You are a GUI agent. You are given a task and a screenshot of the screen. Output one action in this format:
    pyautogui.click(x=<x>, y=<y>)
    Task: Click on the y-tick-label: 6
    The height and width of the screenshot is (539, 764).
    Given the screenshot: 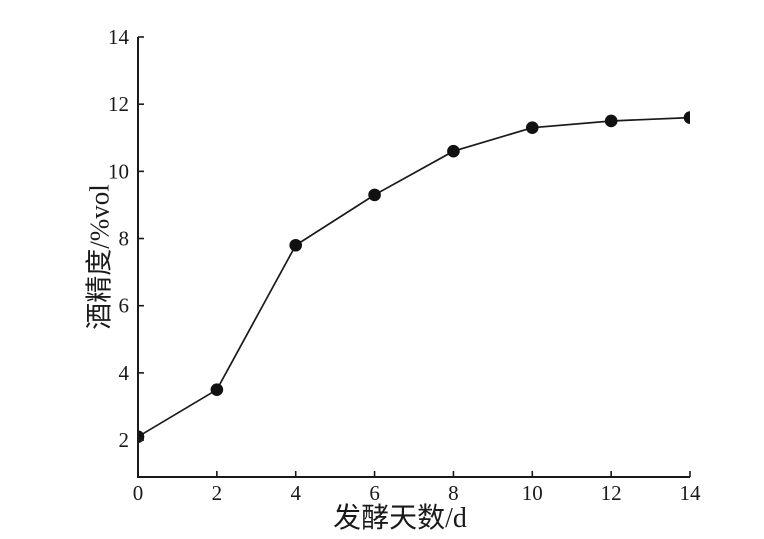 What is the action you would take?
    pyautogui.click(x=124, y=306)
    